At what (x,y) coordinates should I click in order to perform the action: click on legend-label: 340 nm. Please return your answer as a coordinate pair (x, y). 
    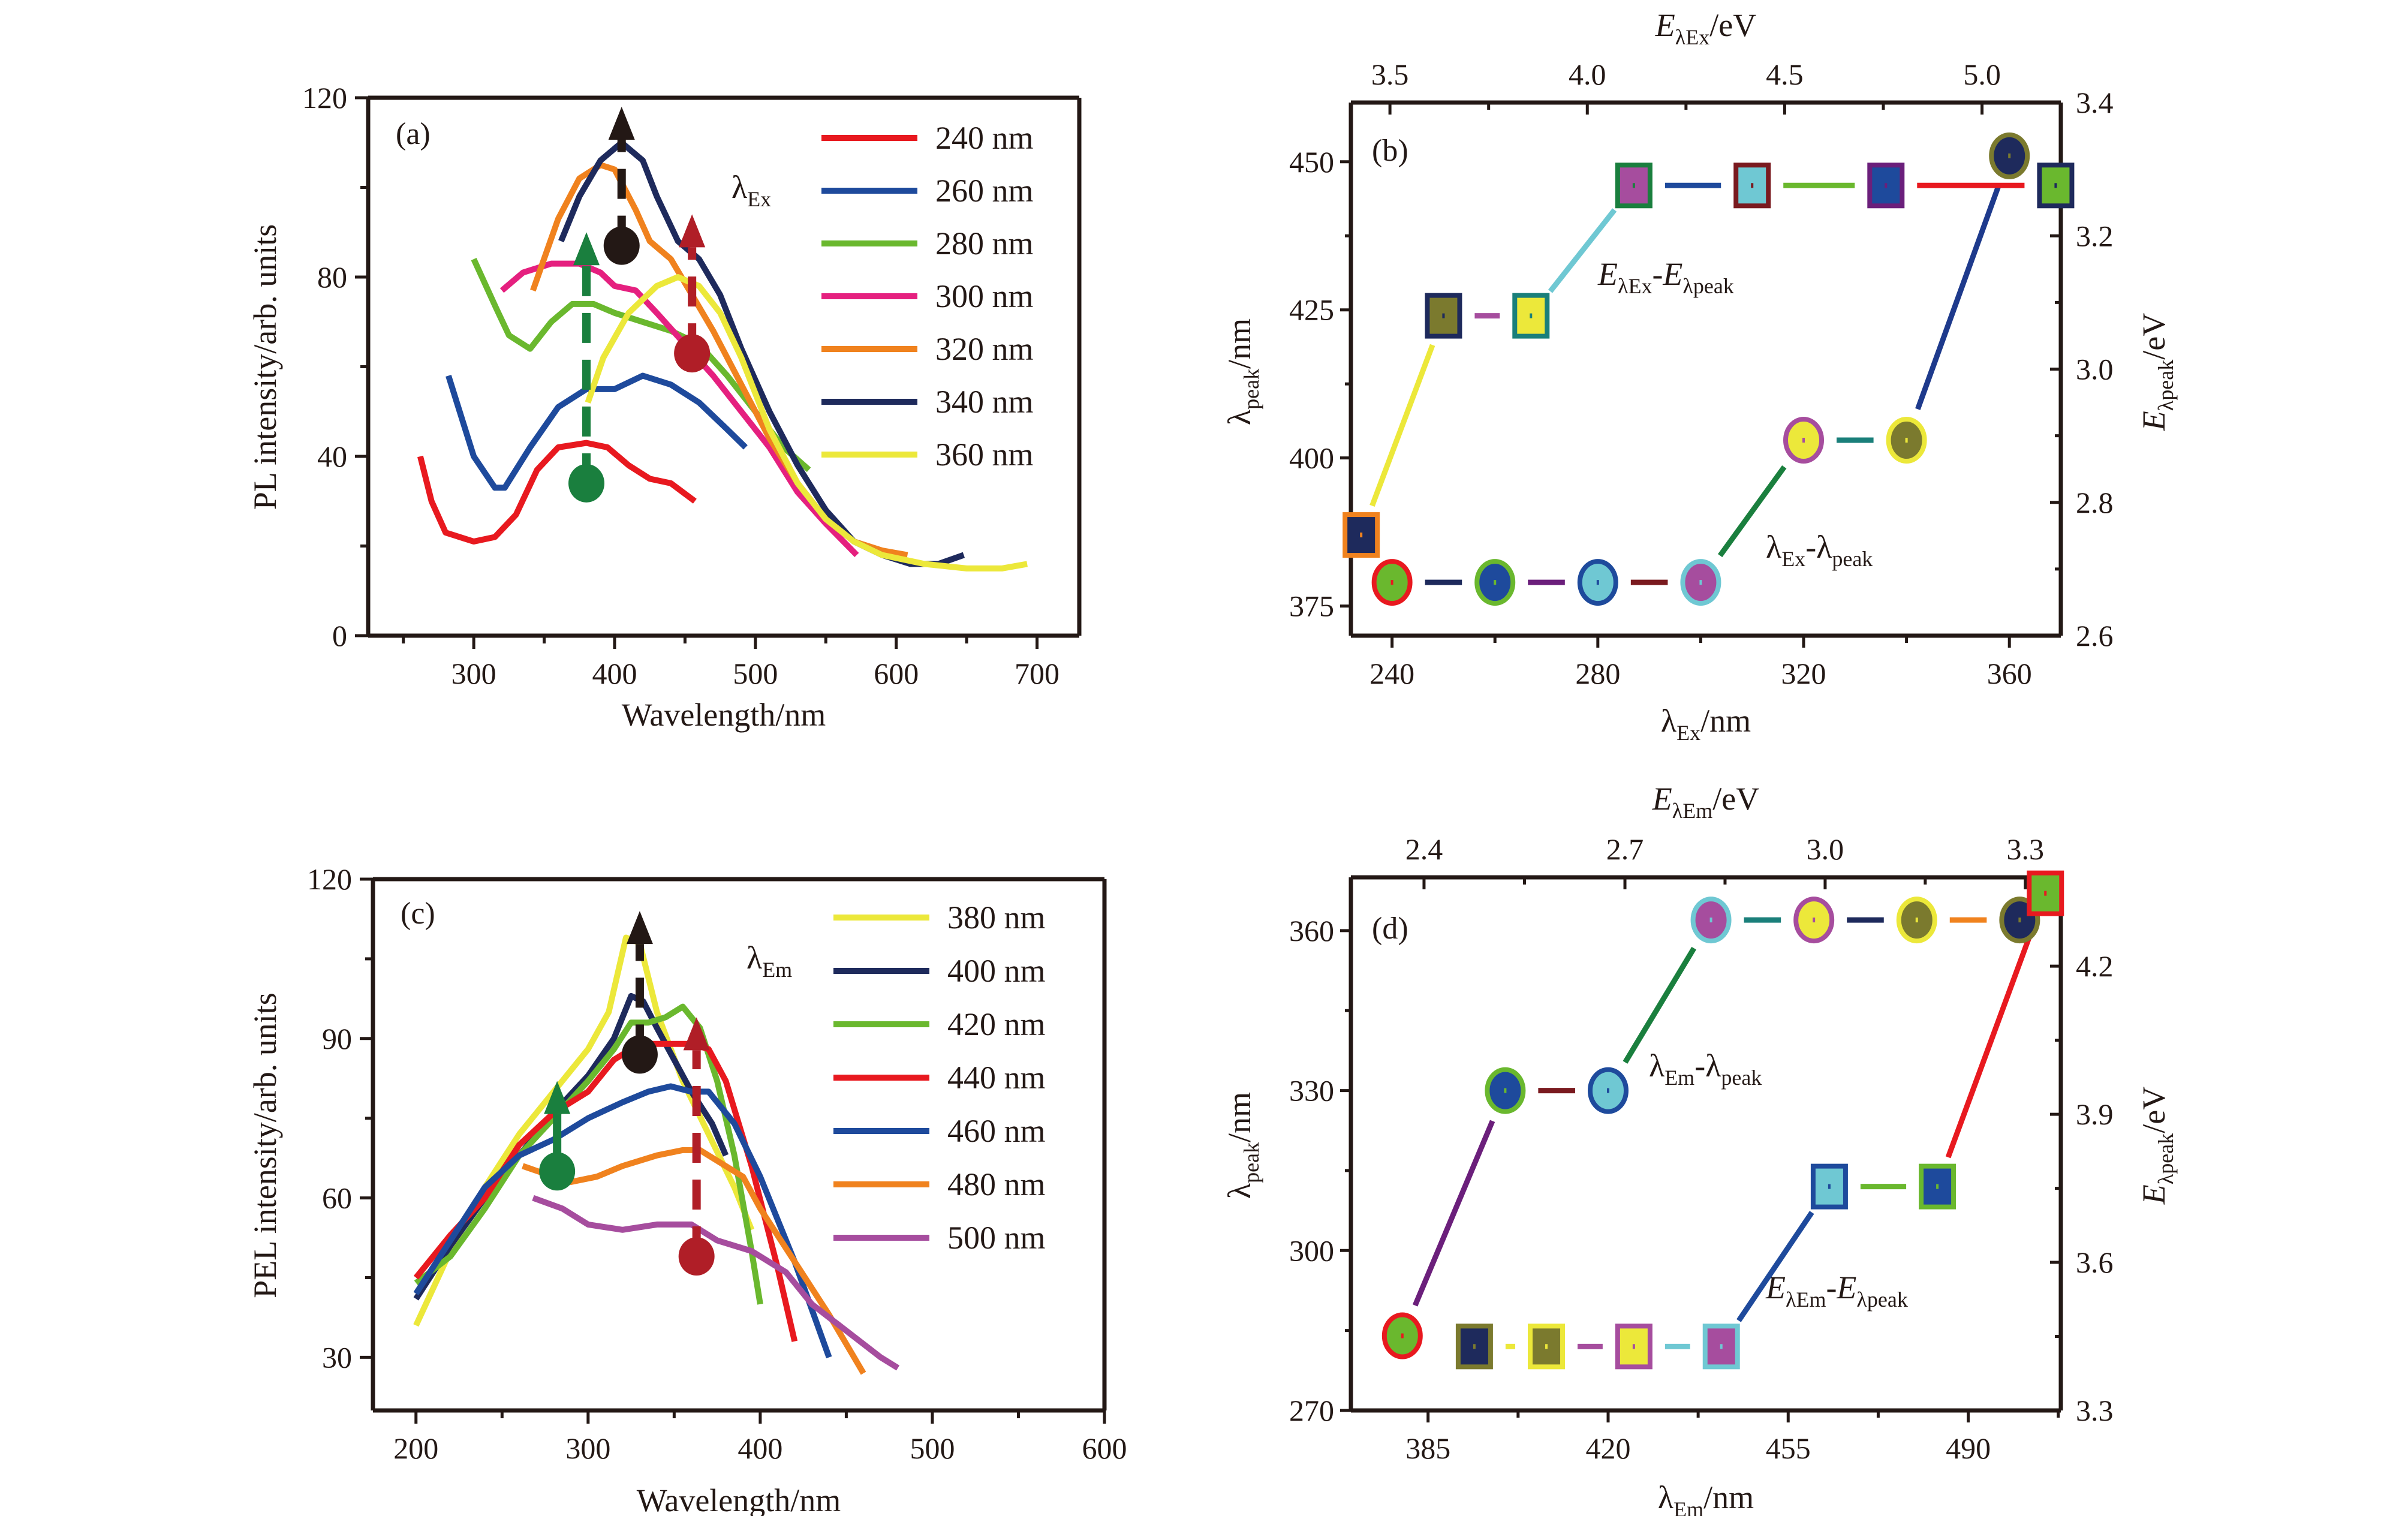
    Looking at the image, I should click on (984, 402).